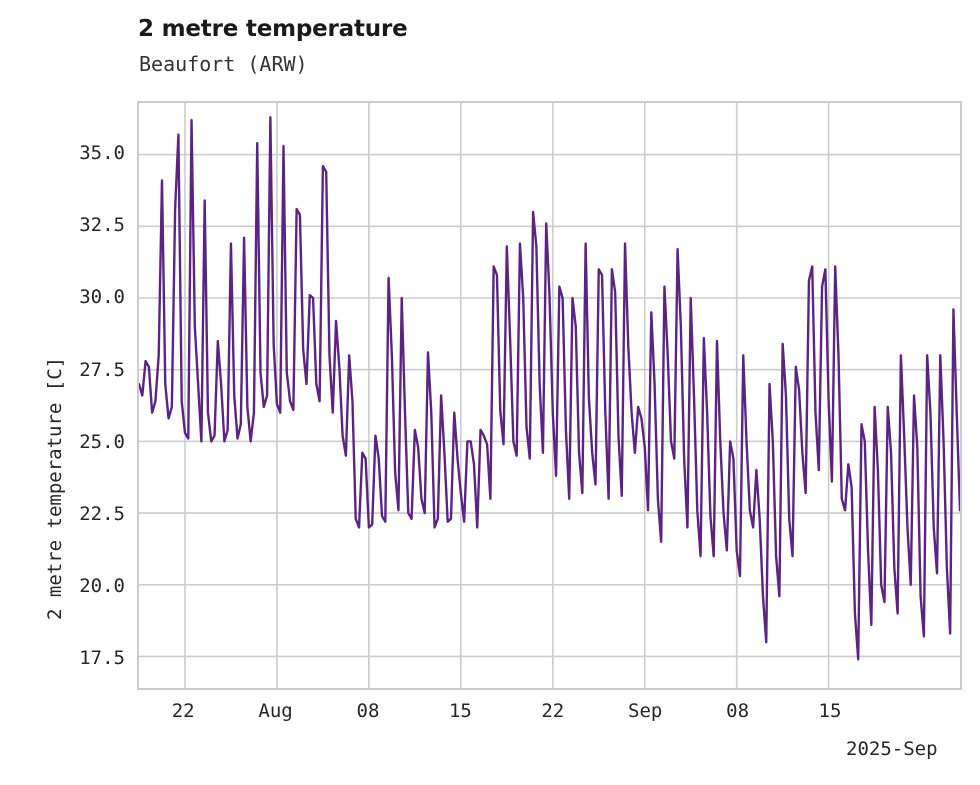  What do you see at coordinates (892, 749) in the screenshot?
I see `x-axis-label: 2025-Sep` at bounding box center [892, 749].